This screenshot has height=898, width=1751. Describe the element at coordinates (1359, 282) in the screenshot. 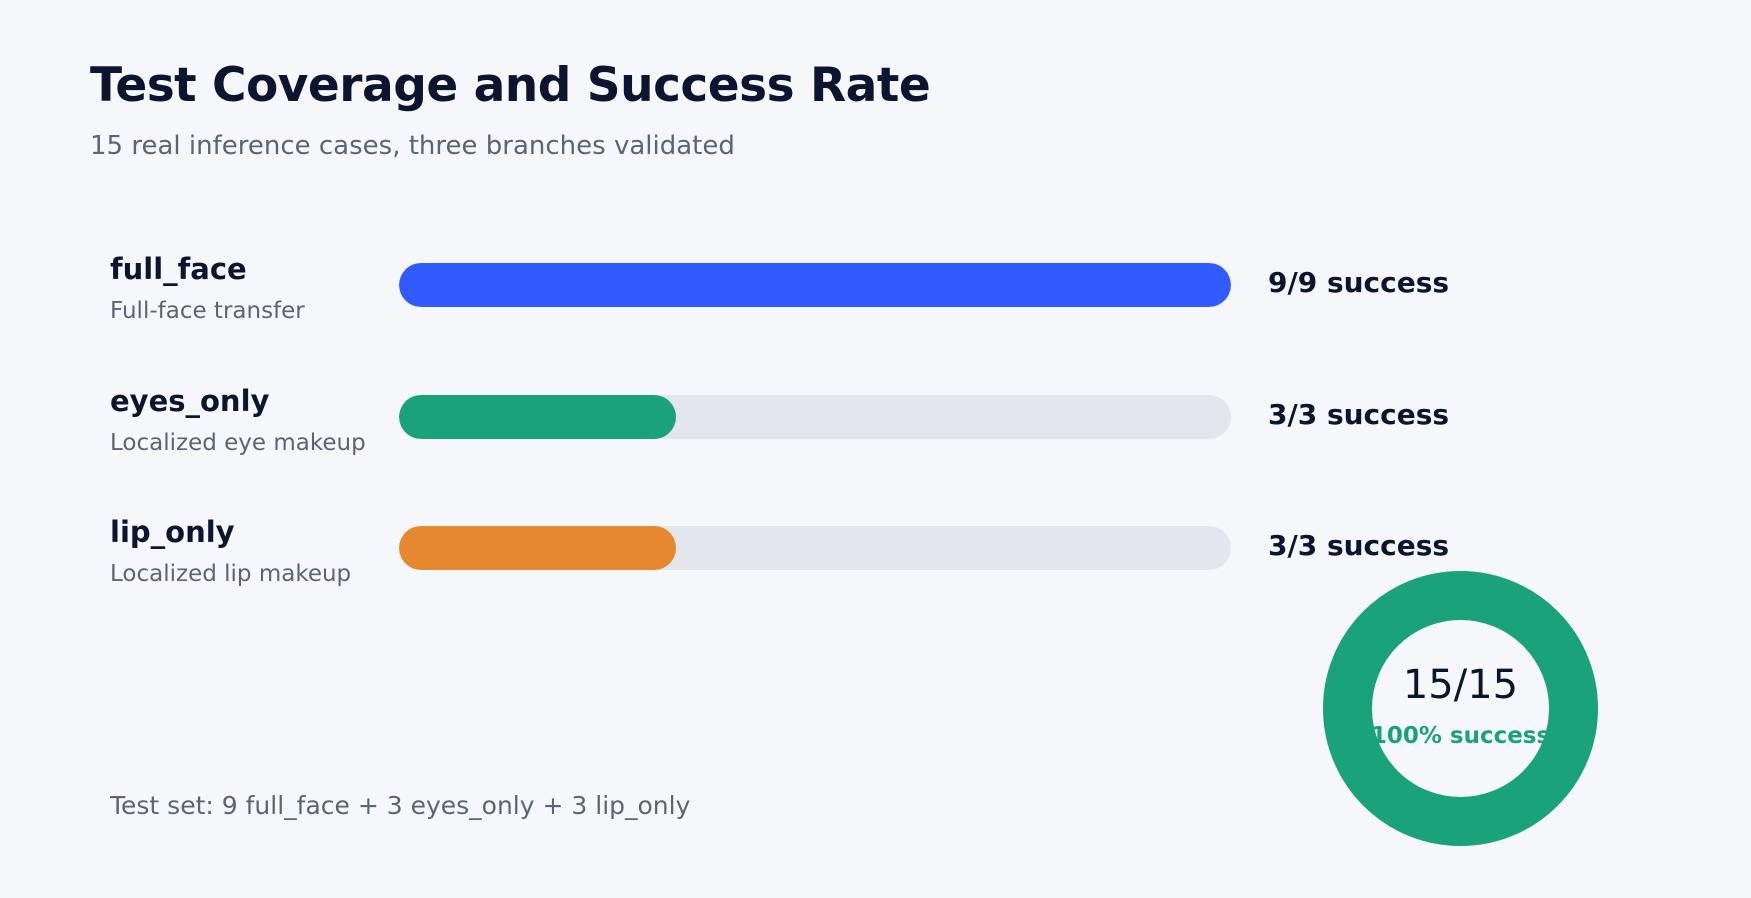

I see `bar-value-label: 9/9 success` at that location.